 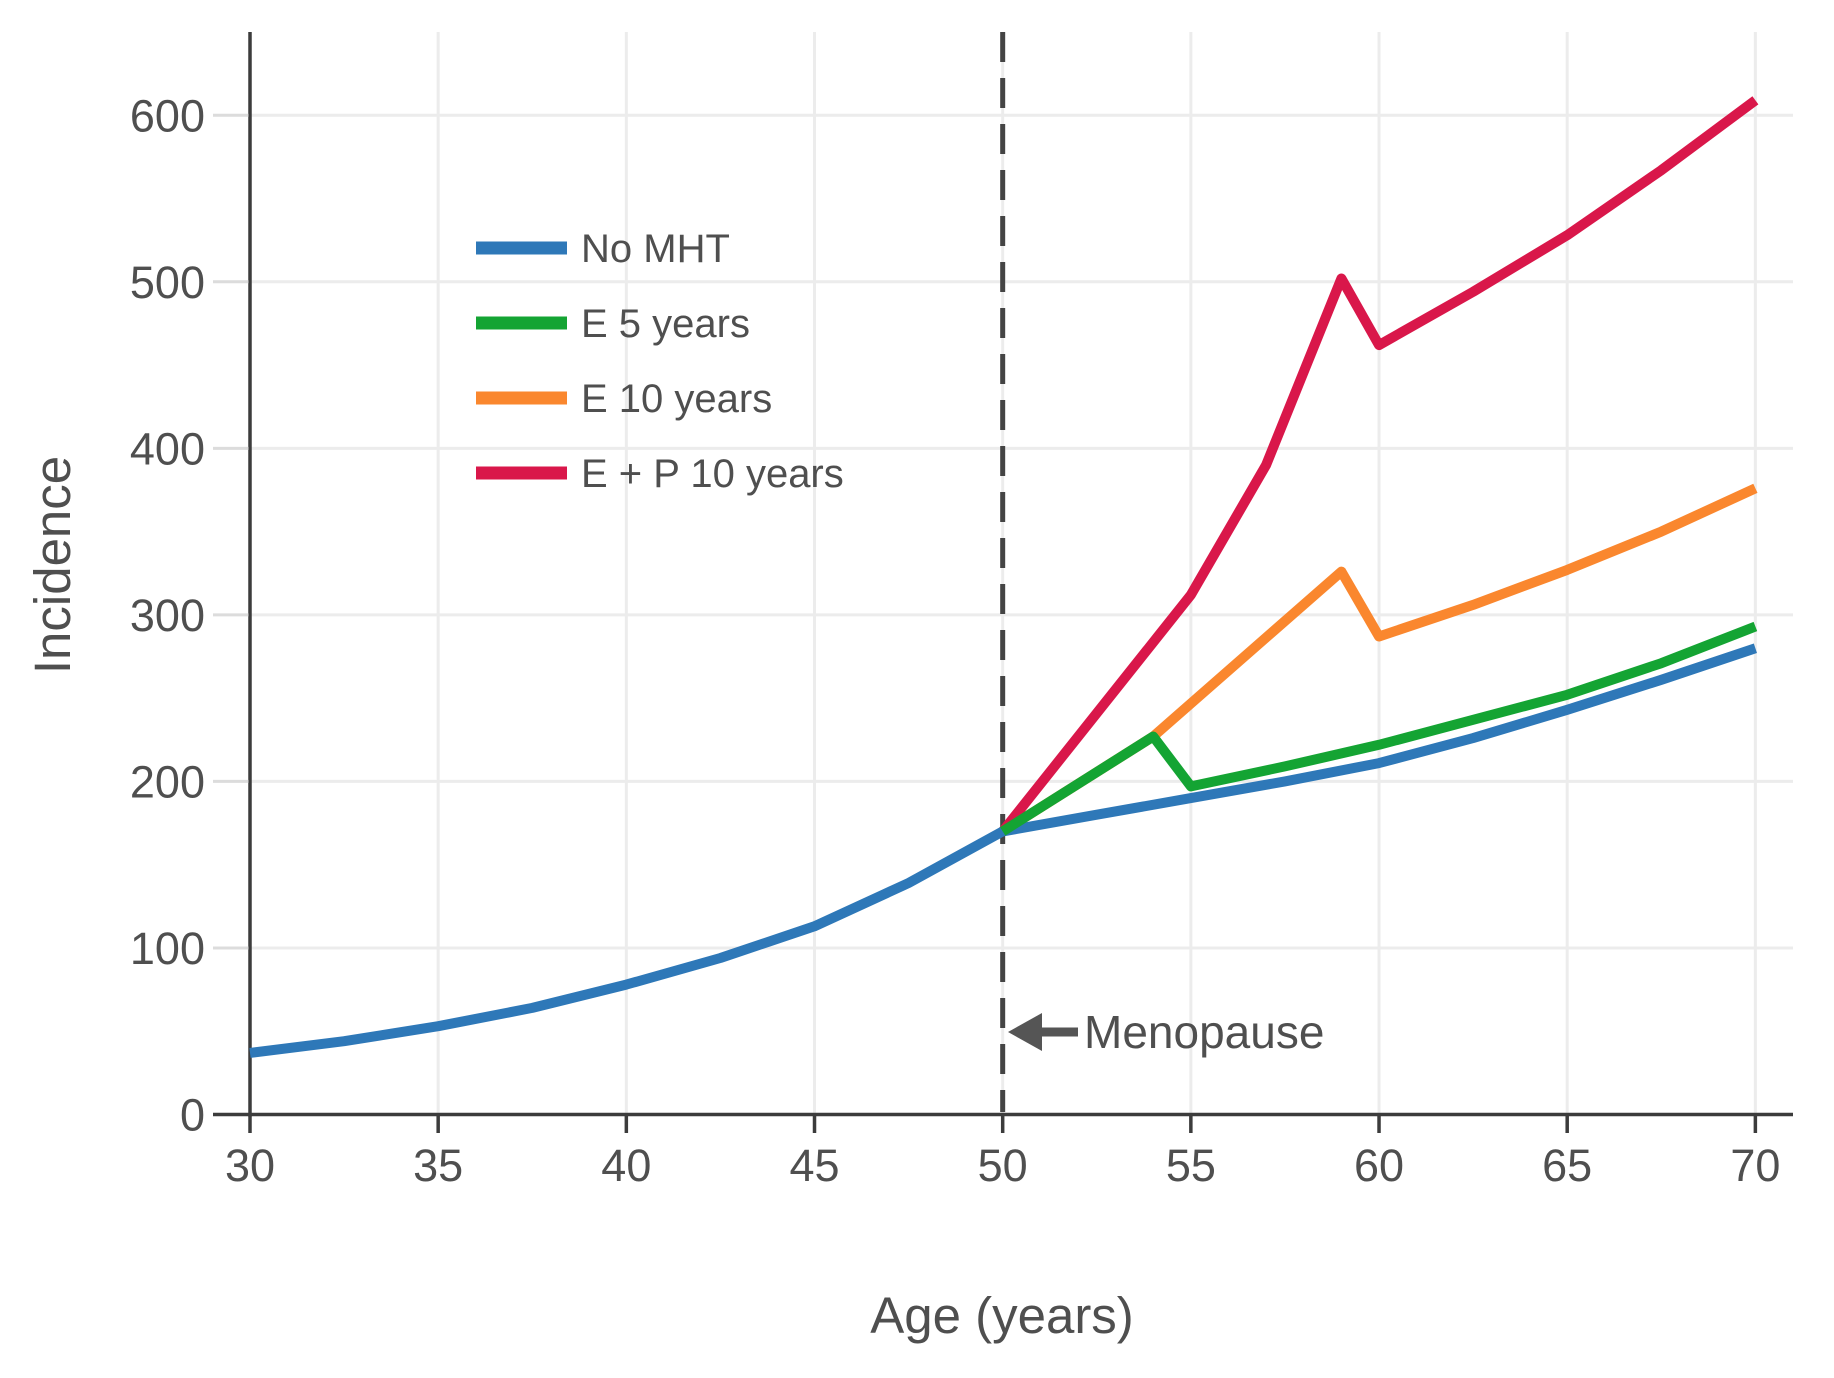 What do you see at coordinates (655, 249) in the screenshot?
I see `legend-label-no-mht: No MHT` at bounding box center [655, 249].